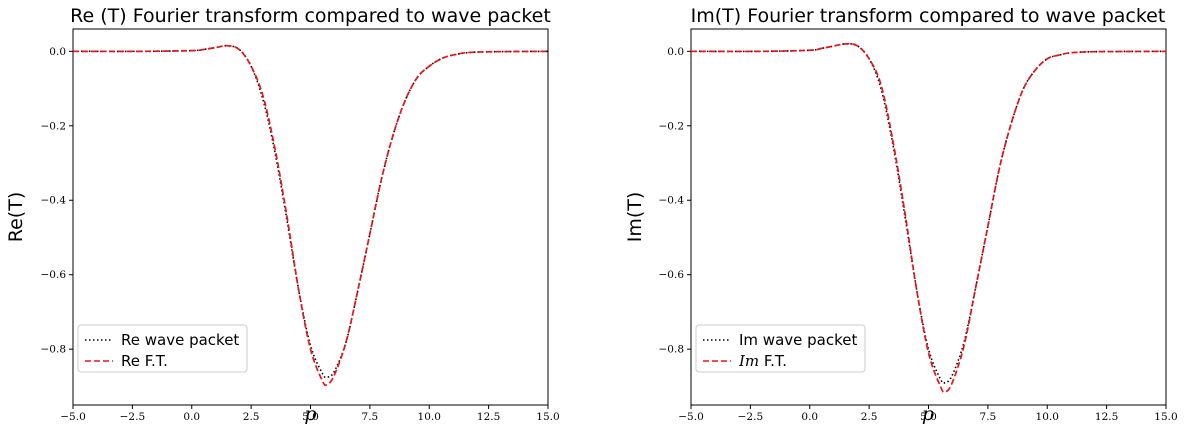 The width and height of the screenshot is (1185, 428). What do you see at coordinates (635, 217) in the screenshot?
I see `y-axis-label: Im(T)` at bounding box center [635, 217].